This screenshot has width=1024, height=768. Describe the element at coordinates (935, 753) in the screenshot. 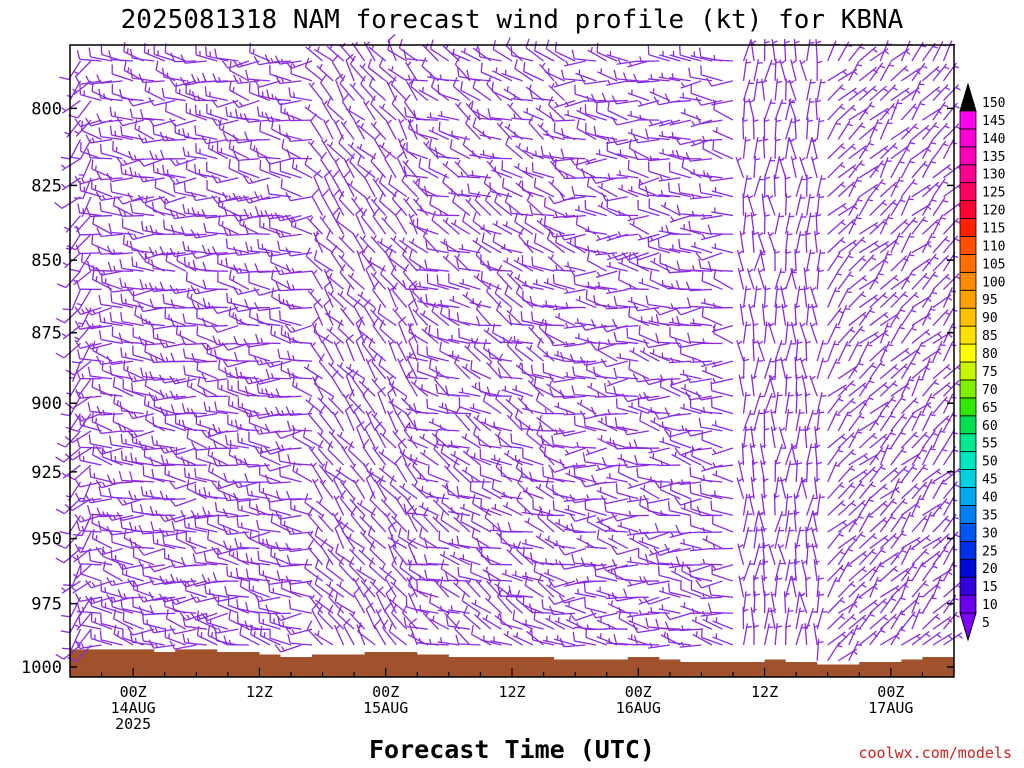

I see `credit-text: coolwx.com/models` at that location.